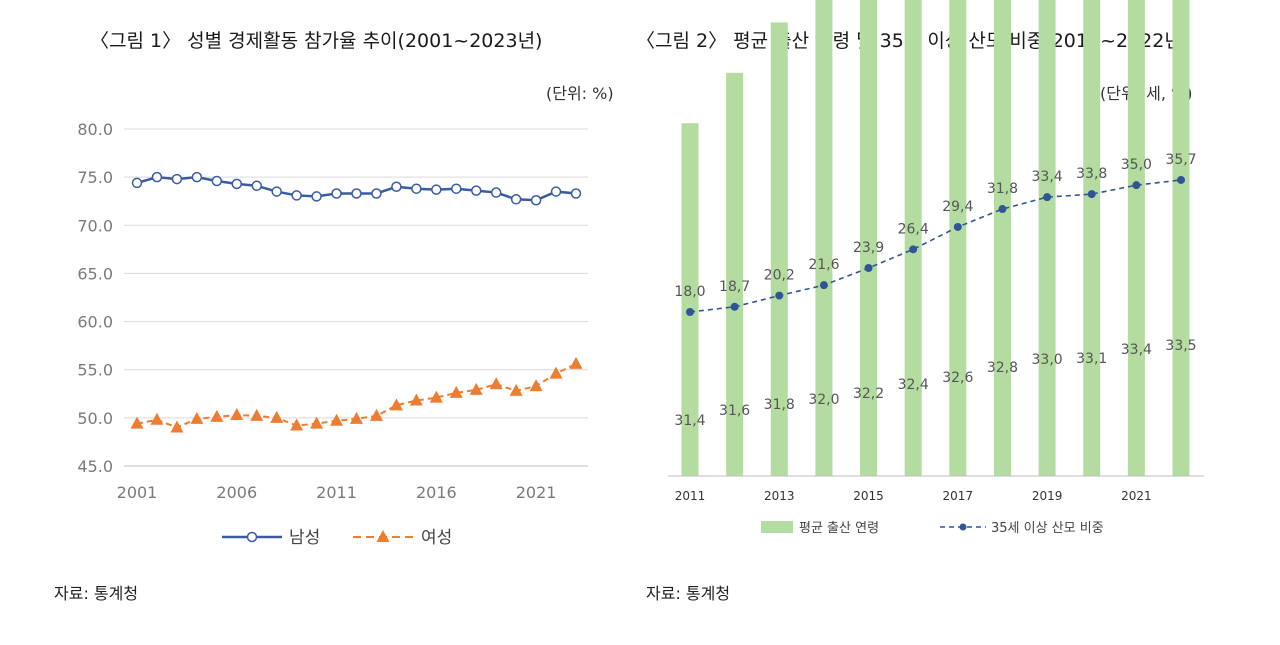  What do you see at coordinates (688, 593) in the screenshot?
I see `right-chart-source: 자료: 통계청` at bounding box center [688, 593].